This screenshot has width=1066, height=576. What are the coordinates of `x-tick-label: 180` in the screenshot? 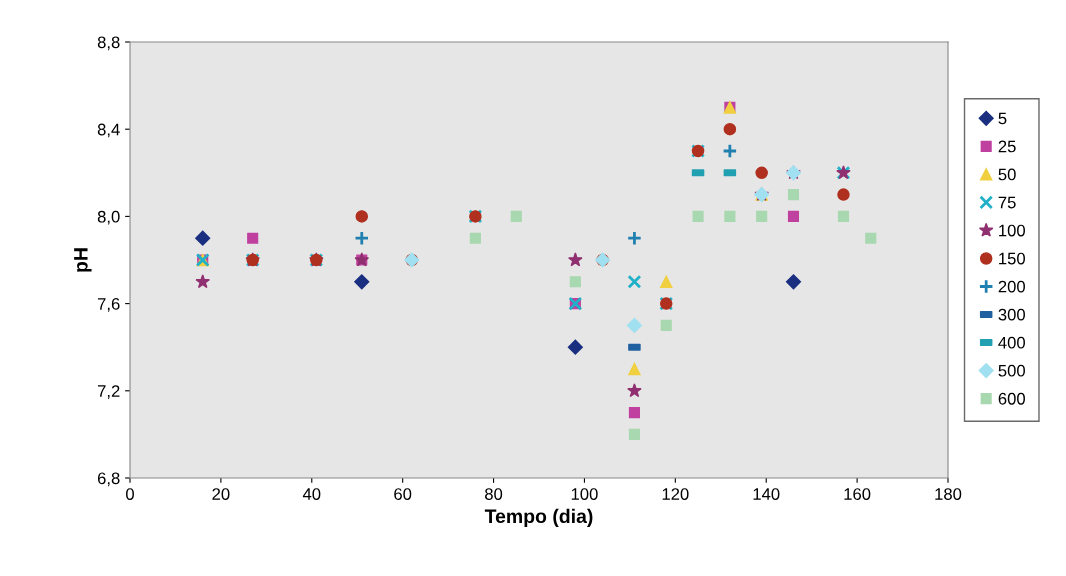 It's located at (948, 494).